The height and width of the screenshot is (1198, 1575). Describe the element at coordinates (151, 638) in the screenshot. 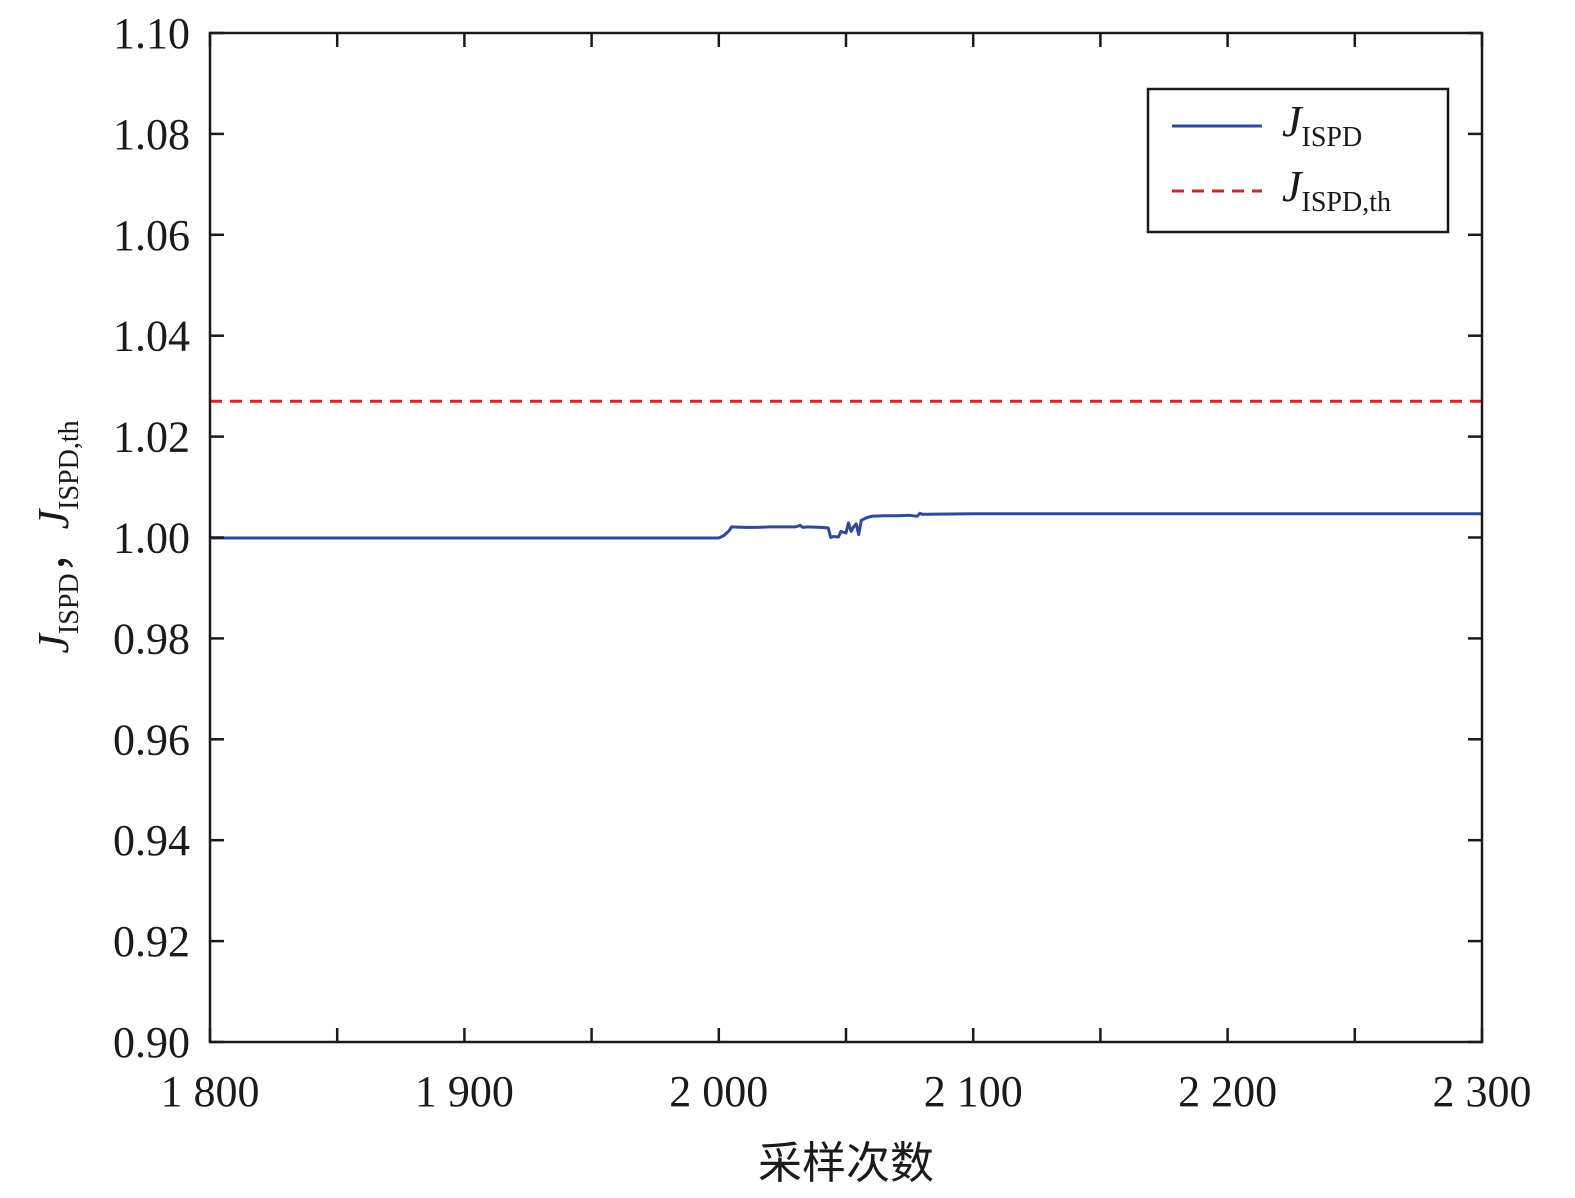

I see `y-tick-label: 0.98` at that location.